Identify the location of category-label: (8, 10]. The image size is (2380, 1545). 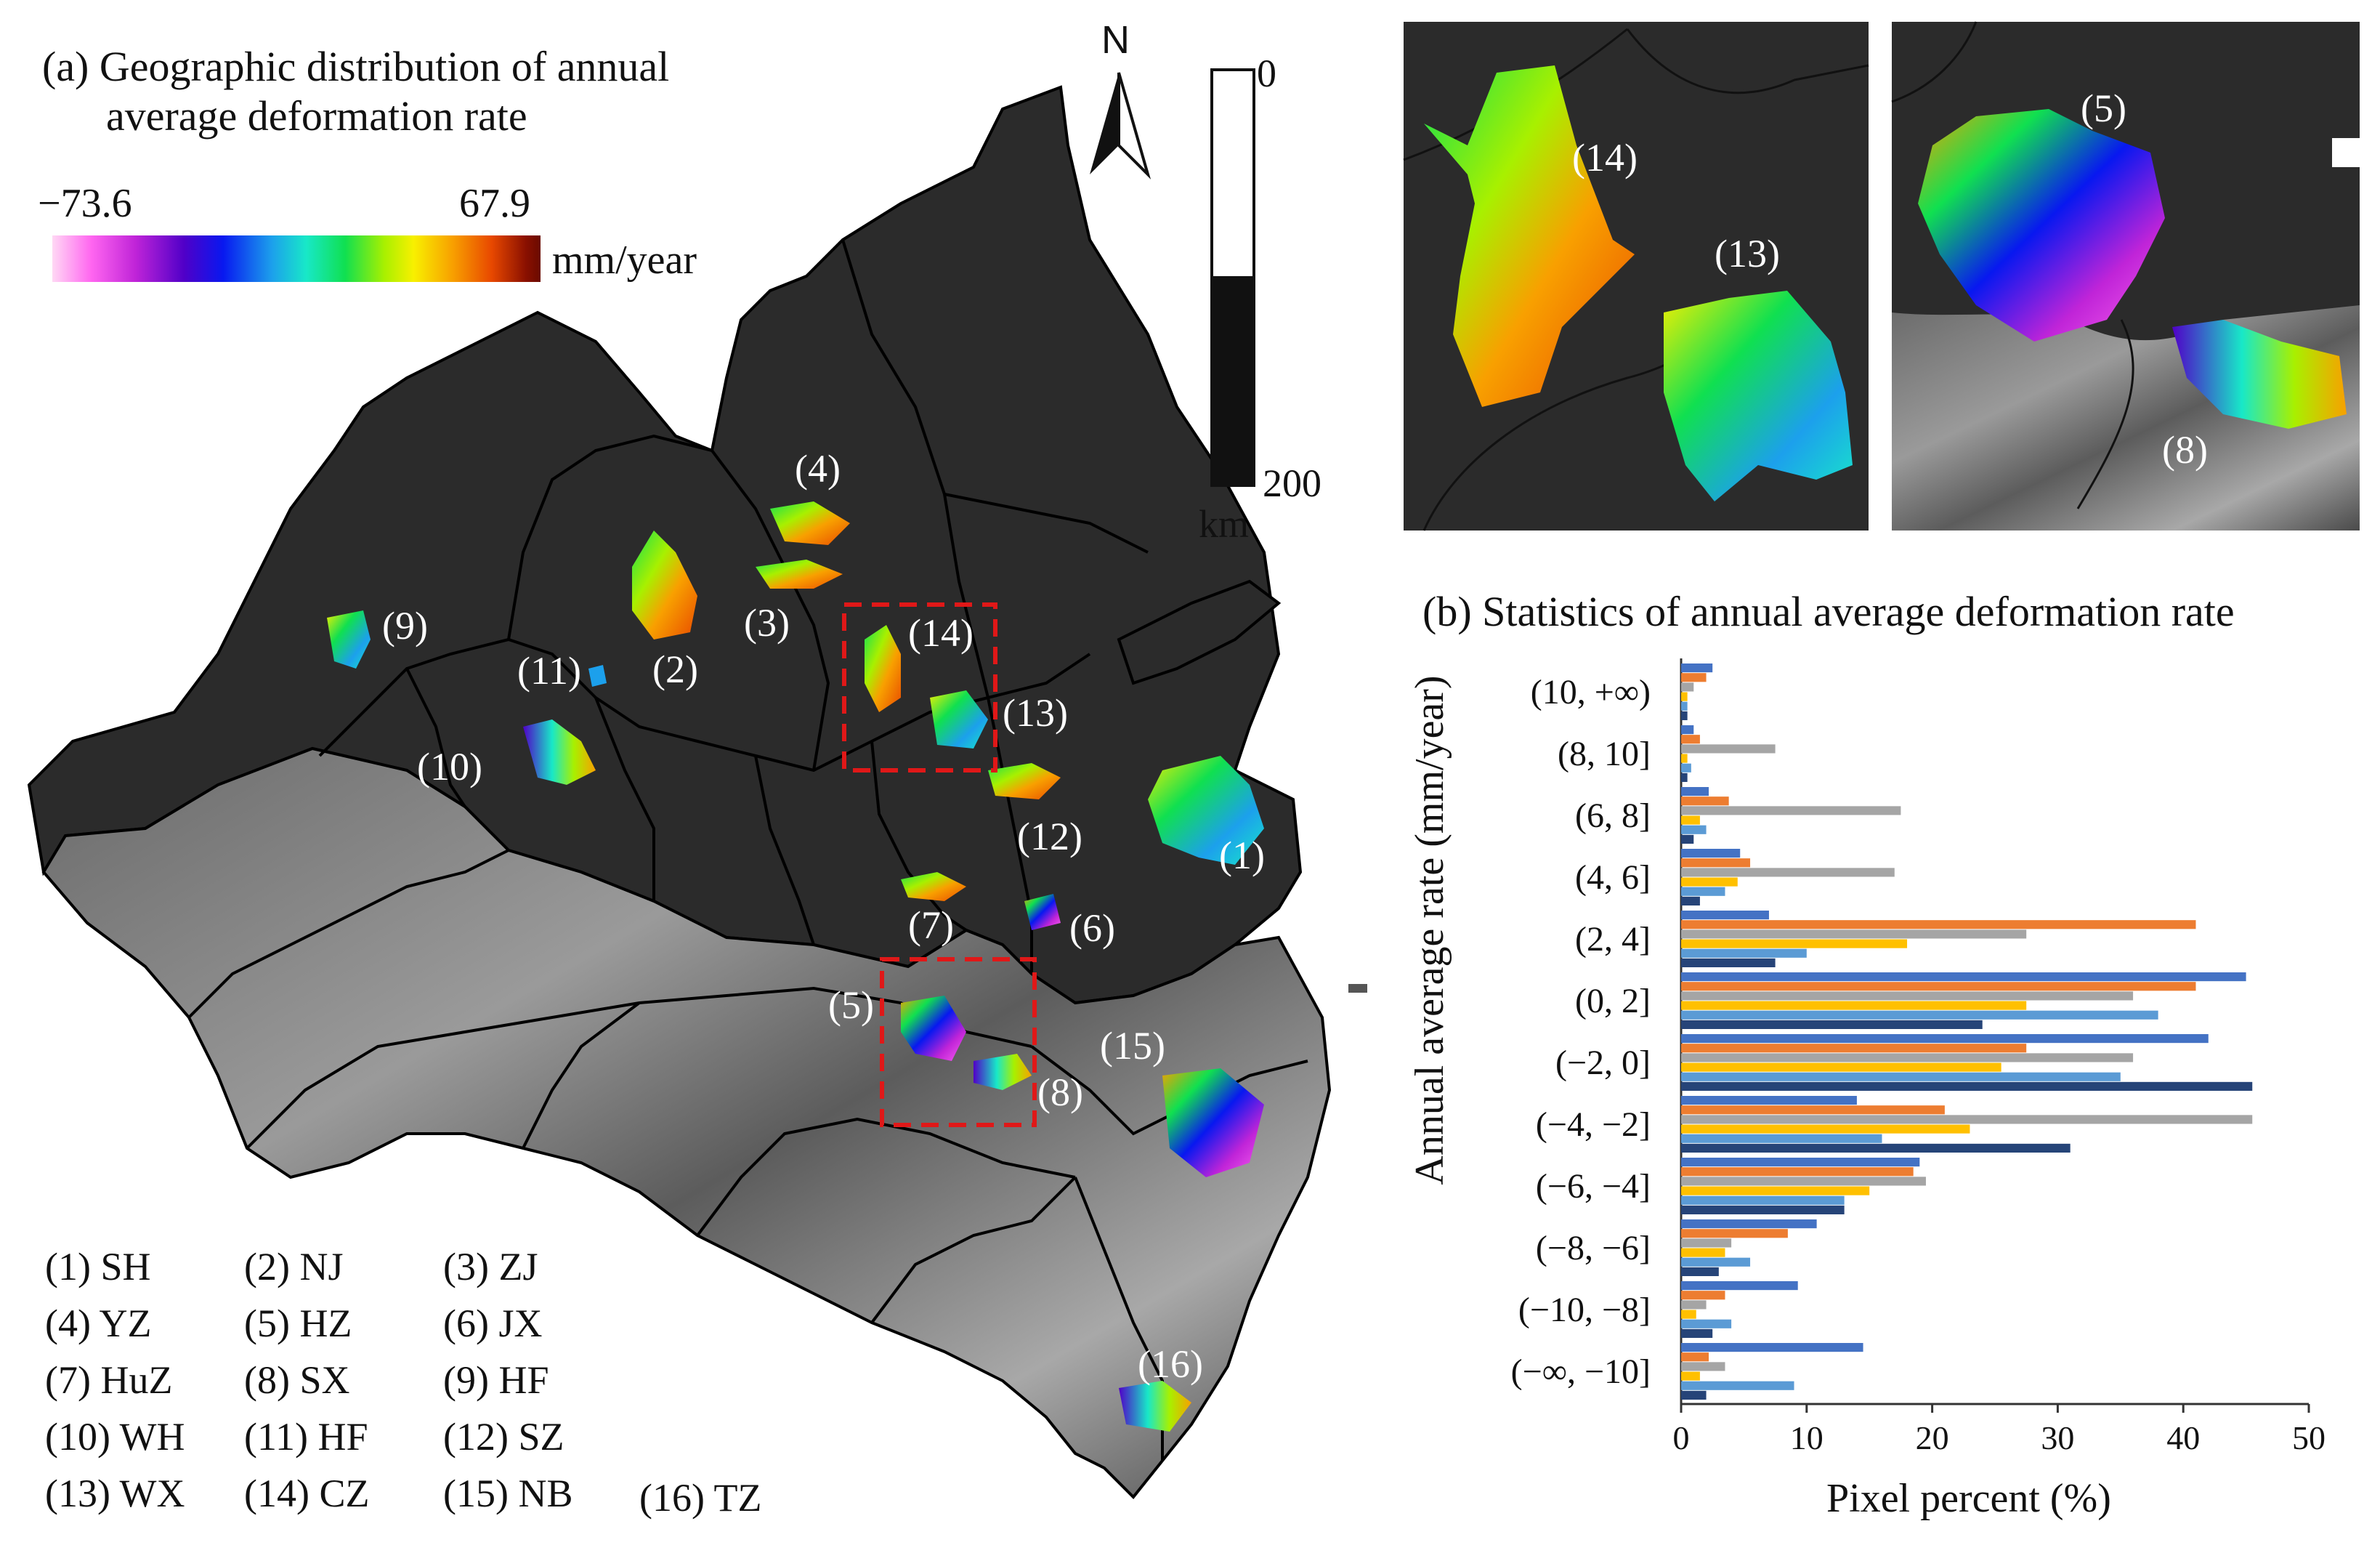
(1604, 753).